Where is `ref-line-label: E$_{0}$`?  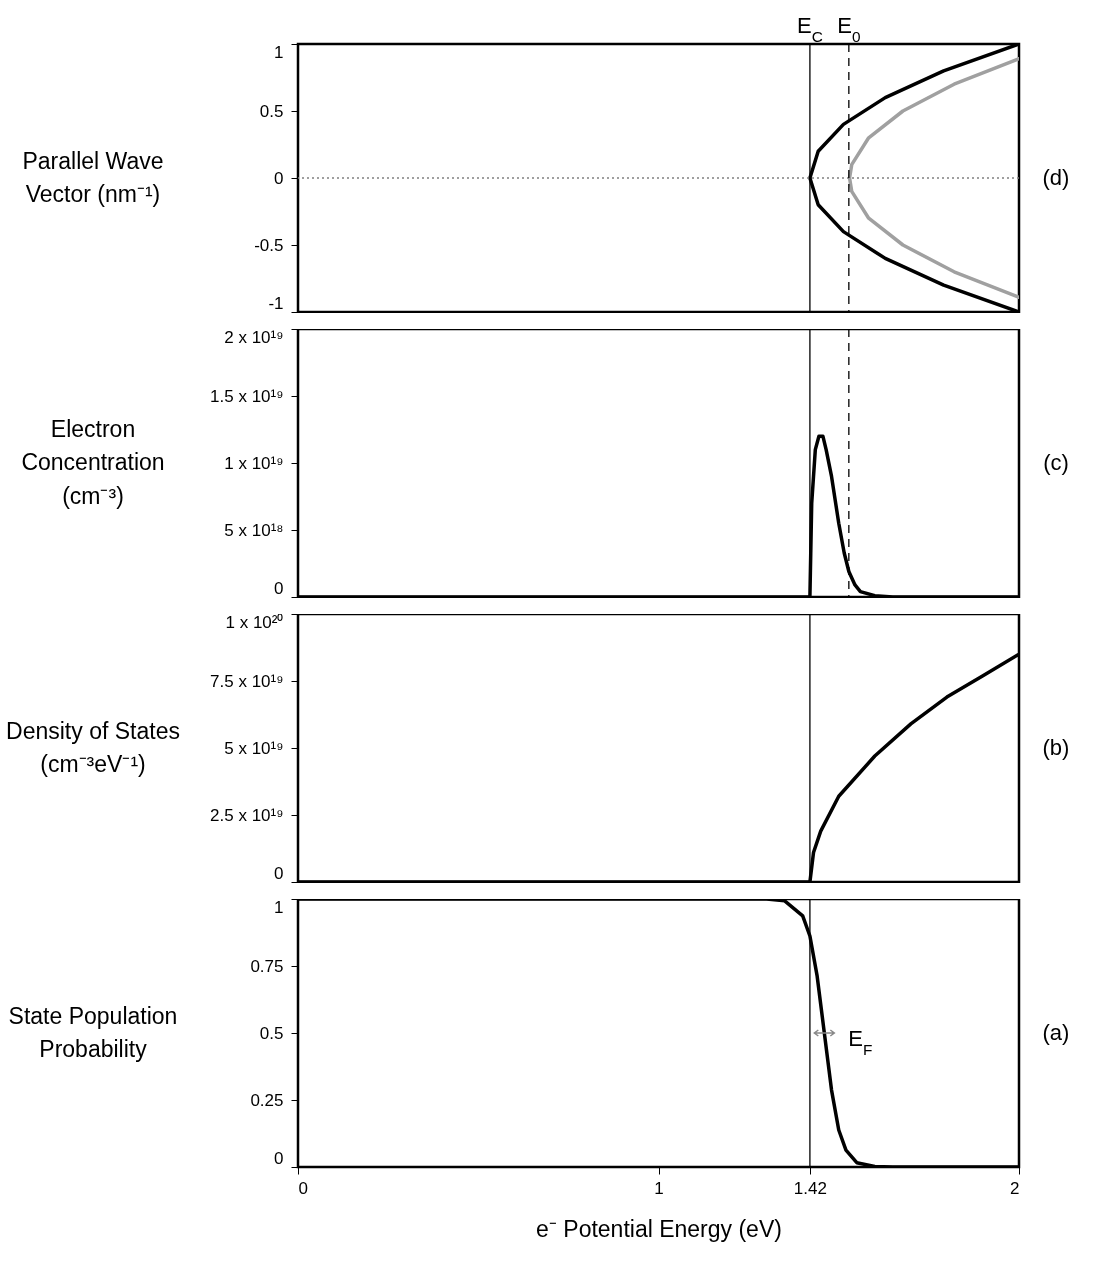
ref-line-label: E$_{0}$ is located at coordinates (849, 29).